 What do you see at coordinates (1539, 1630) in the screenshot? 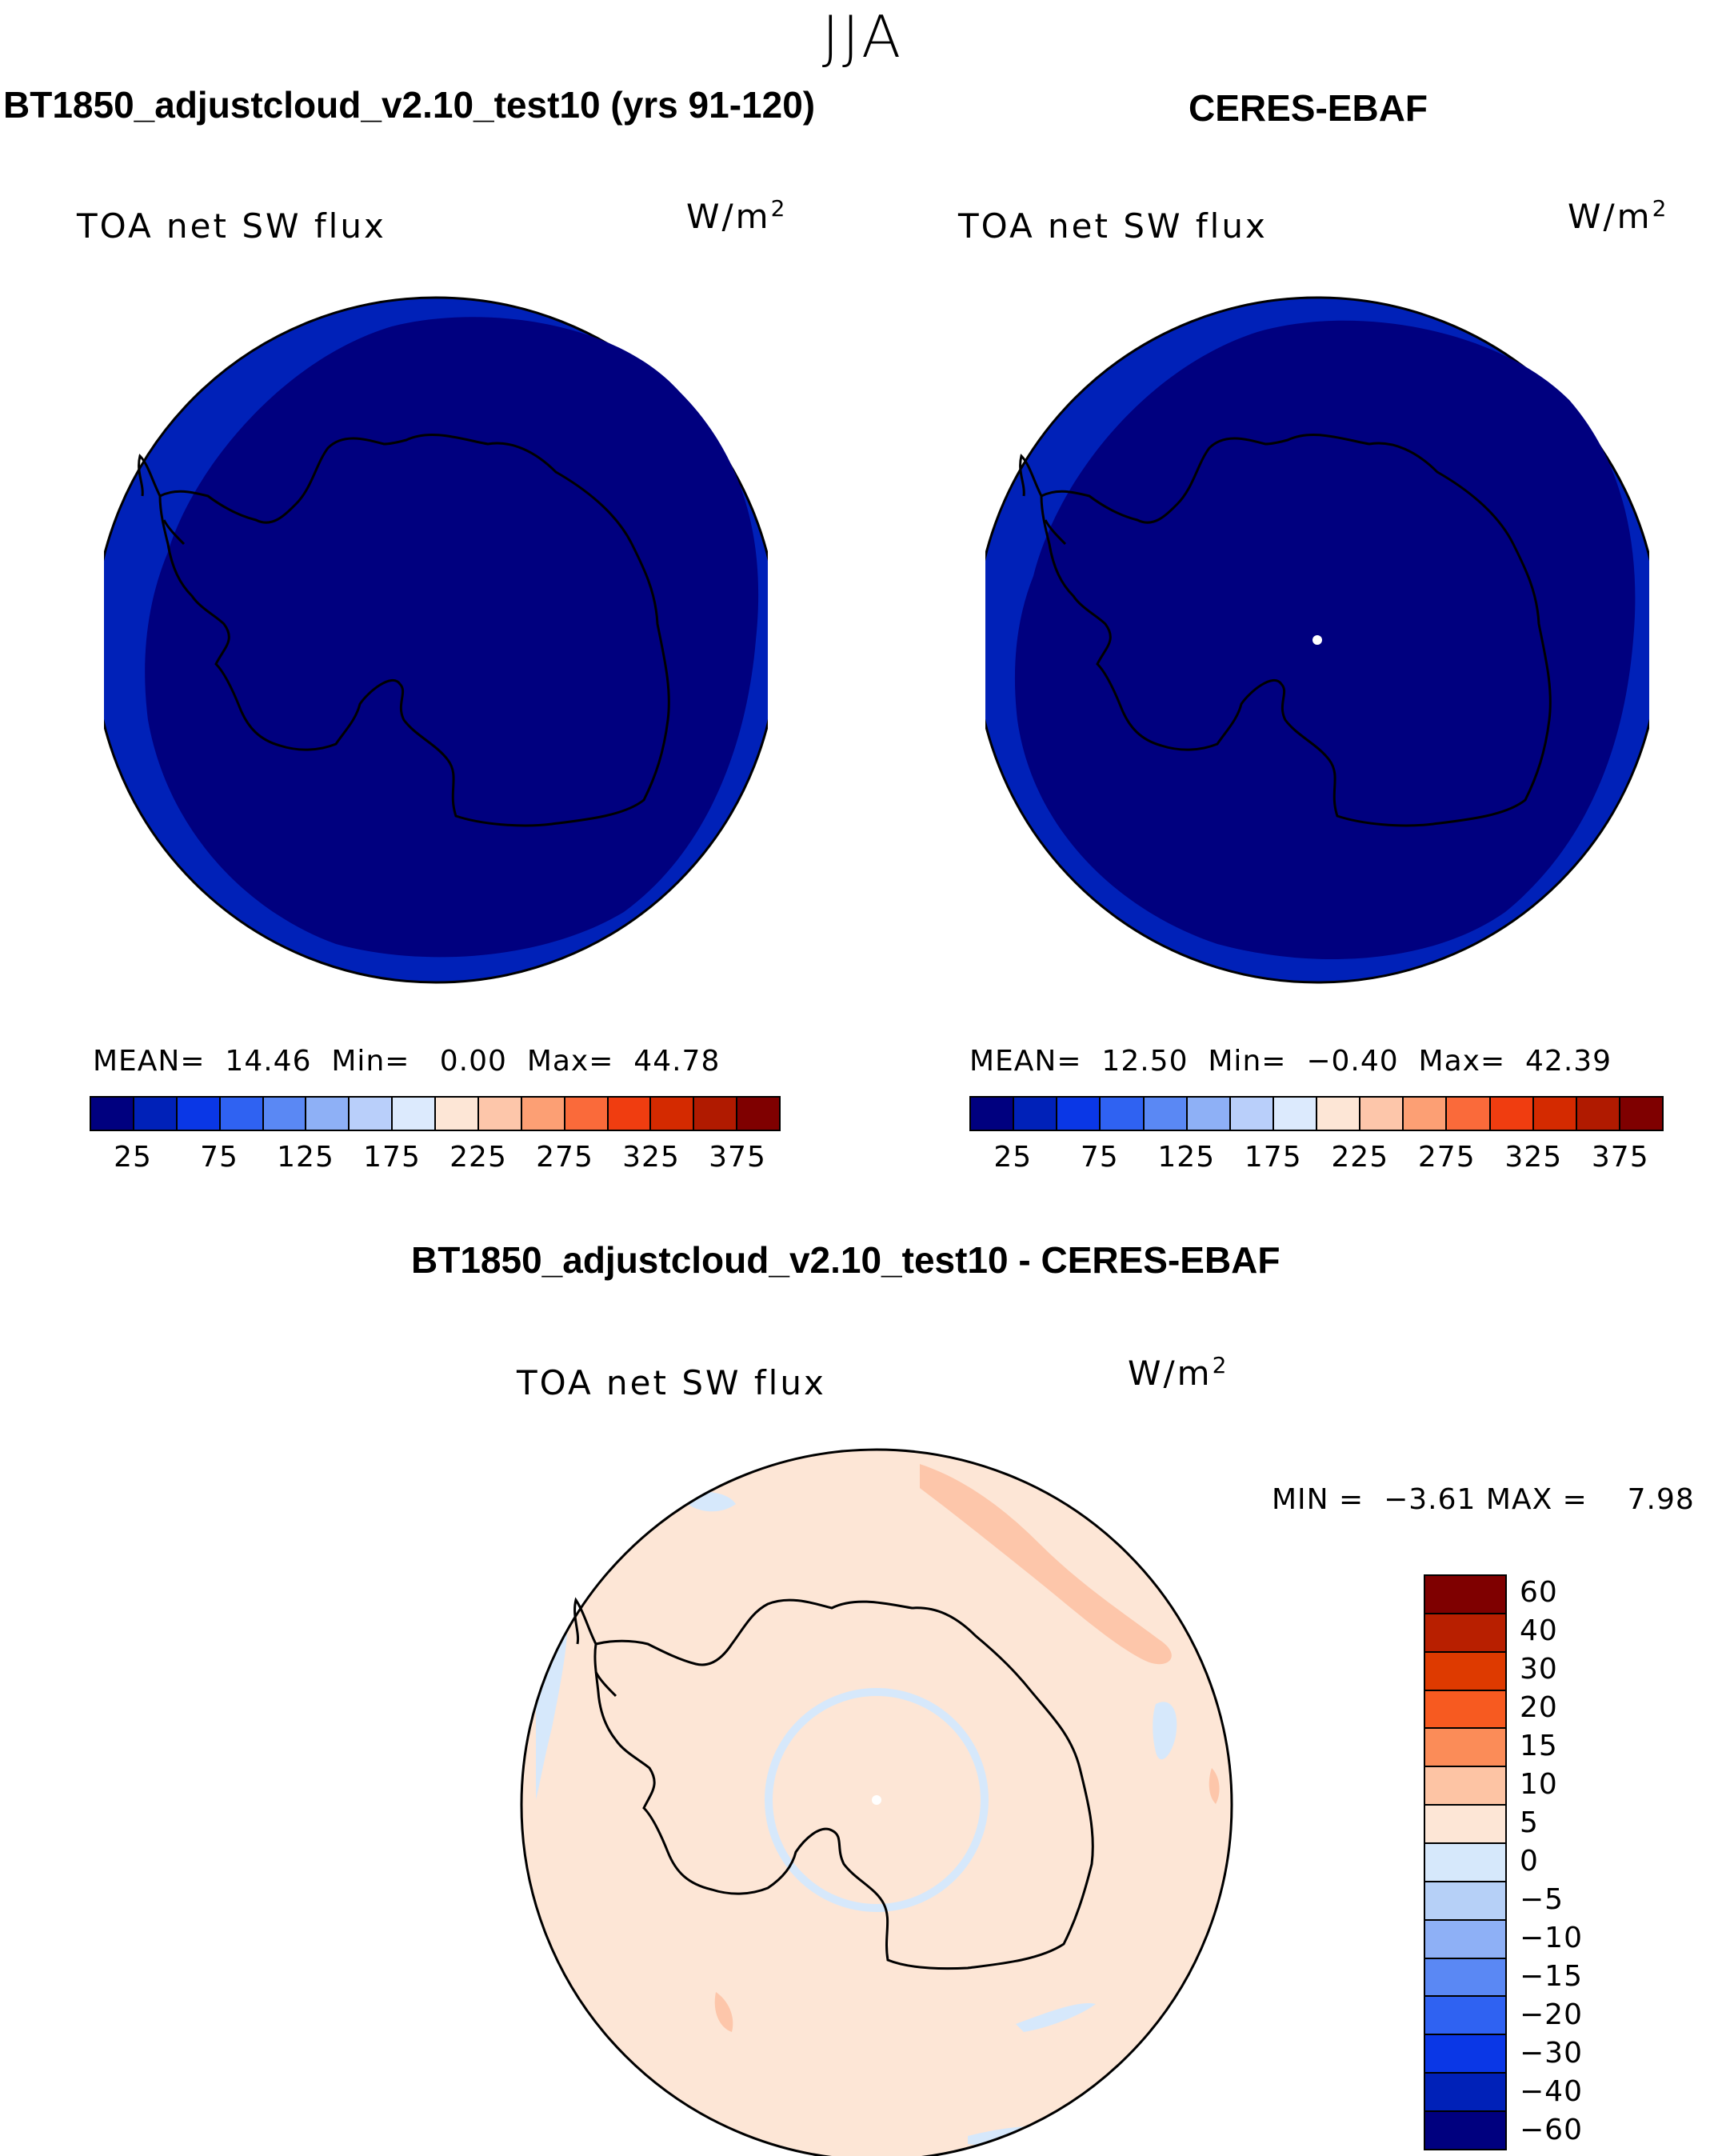
I see `diff-colorbar-tick-label: 40` at bounding box center [1539, 1630].